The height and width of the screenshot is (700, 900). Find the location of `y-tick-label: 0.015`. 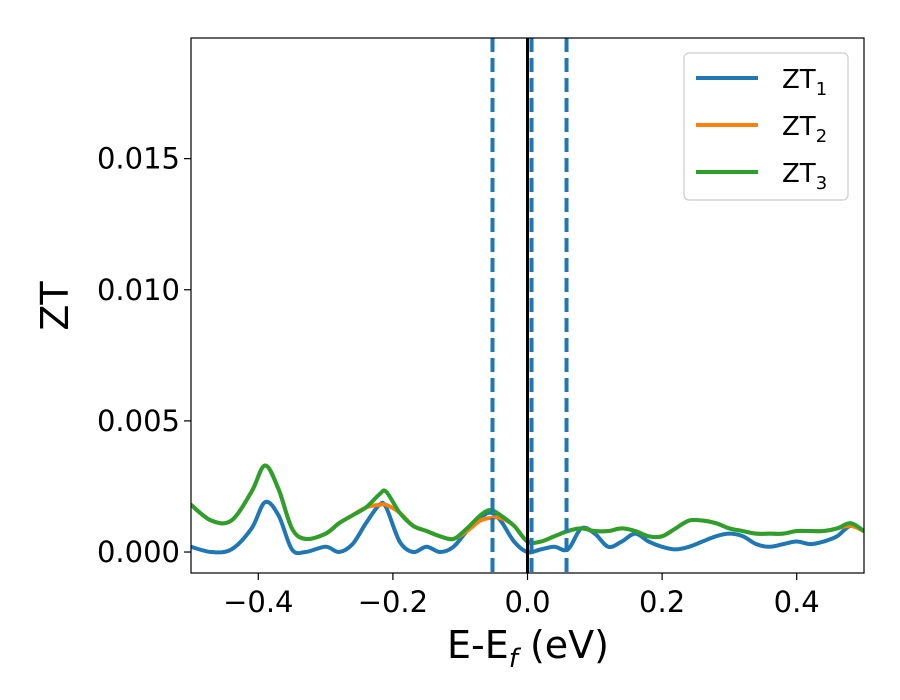

y-tick-label: 0.015 is located at coordinates (138, 159).